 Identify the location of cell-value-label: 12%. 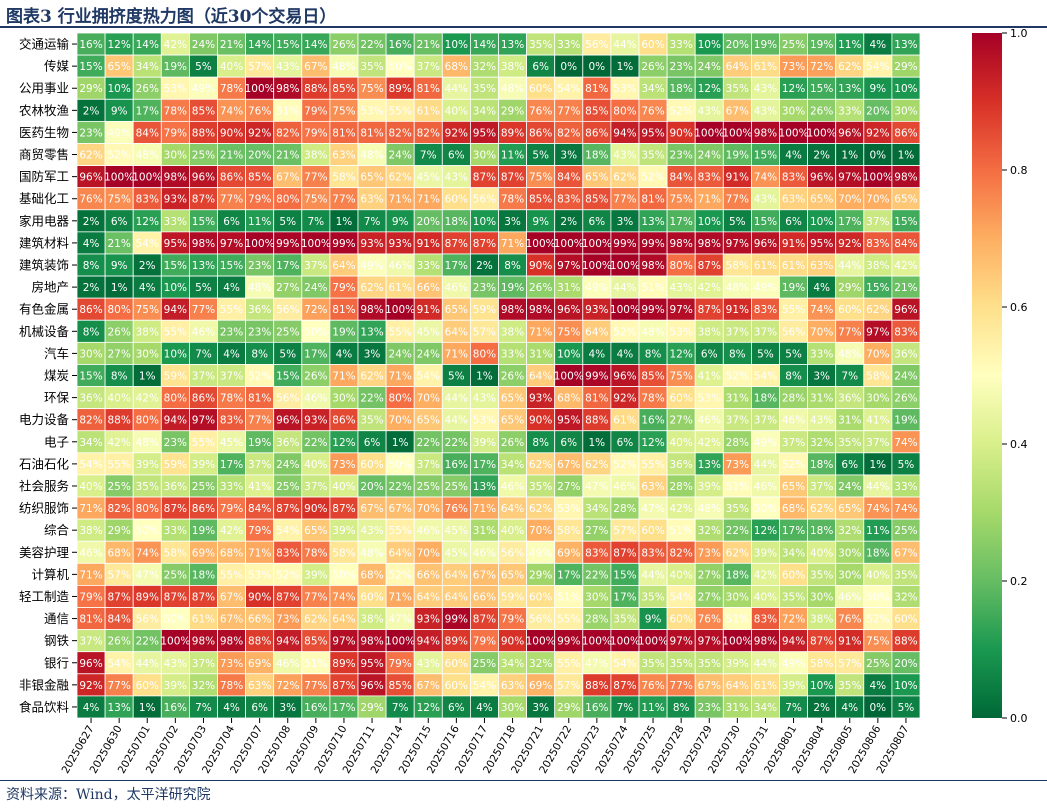
(680, 354).